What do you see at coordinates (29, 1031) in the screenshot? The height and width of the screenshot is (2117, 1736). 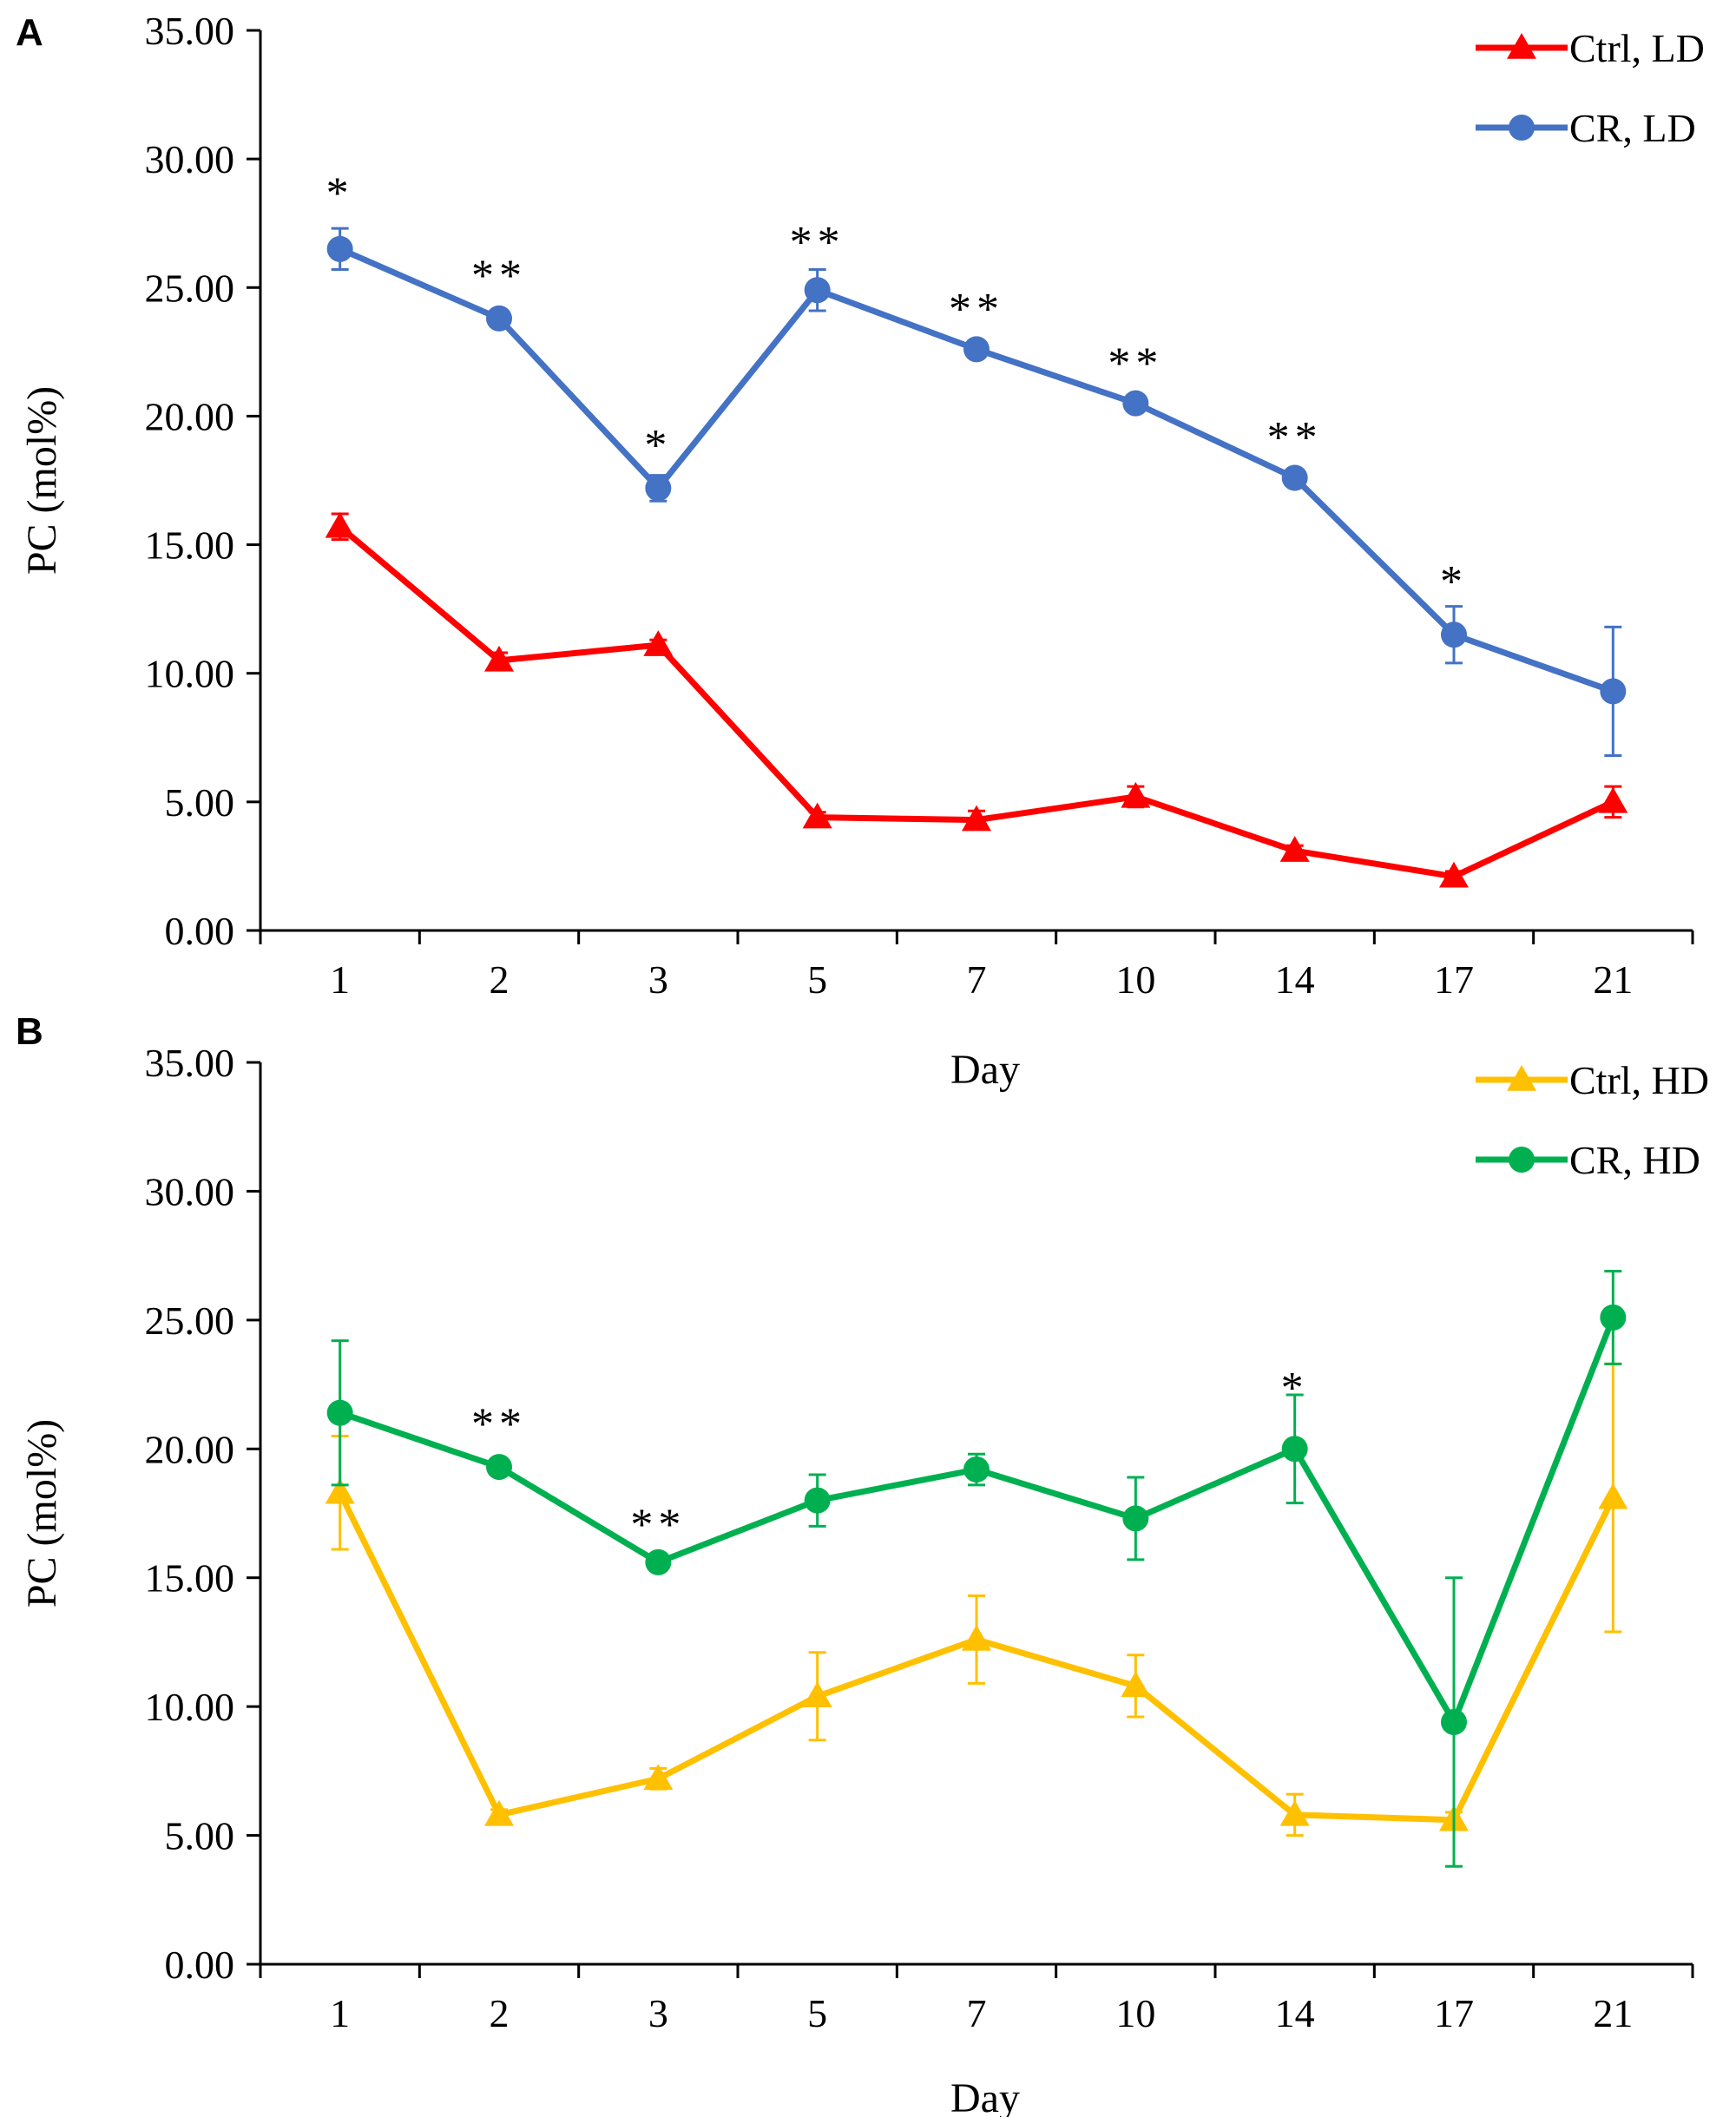 I see `panel-letter-b: B` at bounding box center [29, 1031].